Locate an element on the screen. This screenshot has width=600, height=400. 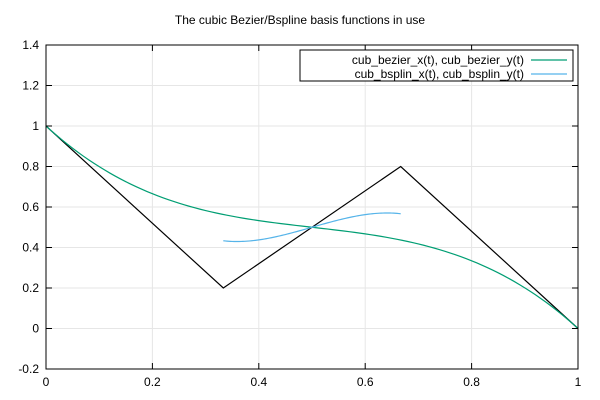
y-tick-label: 0.8 is located at coordinates (30, 167).